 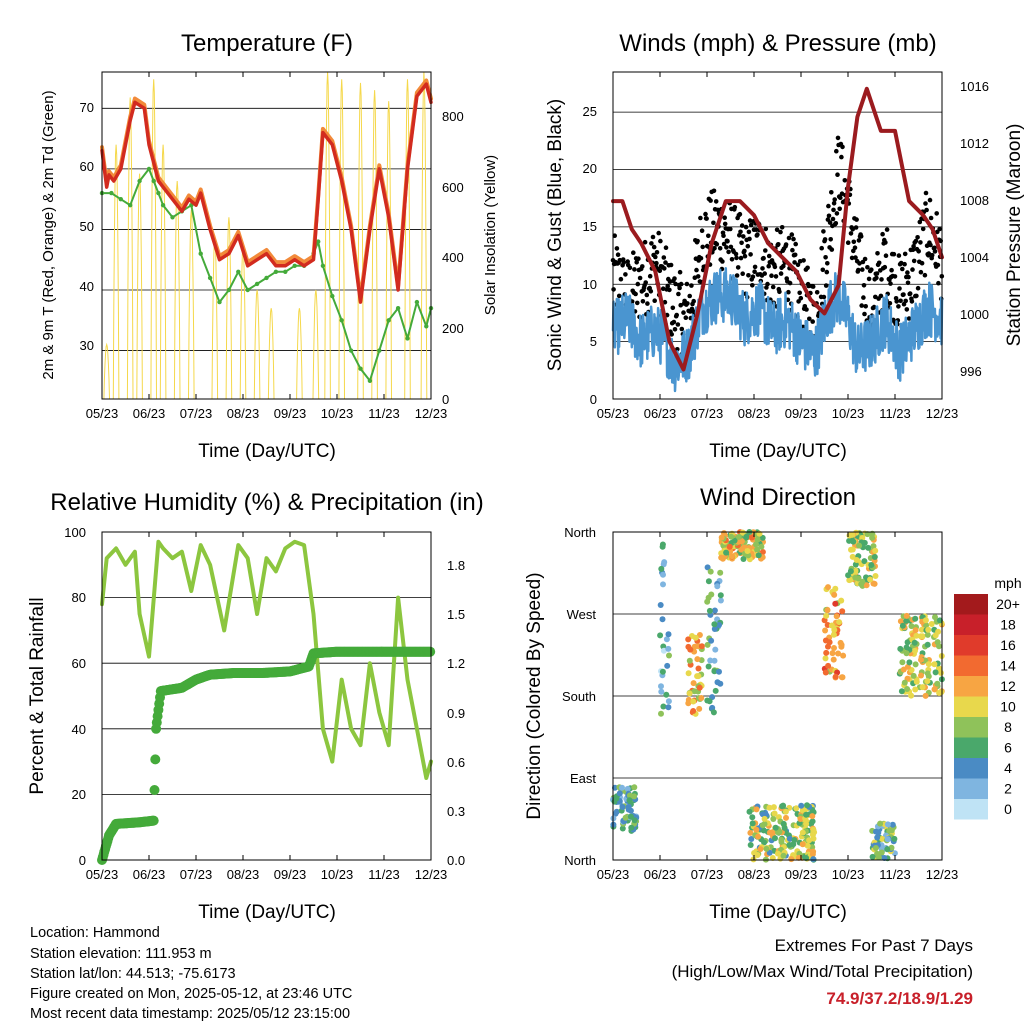 I want to click on x-tick-label: 10/23, so click(x=337, y=874).